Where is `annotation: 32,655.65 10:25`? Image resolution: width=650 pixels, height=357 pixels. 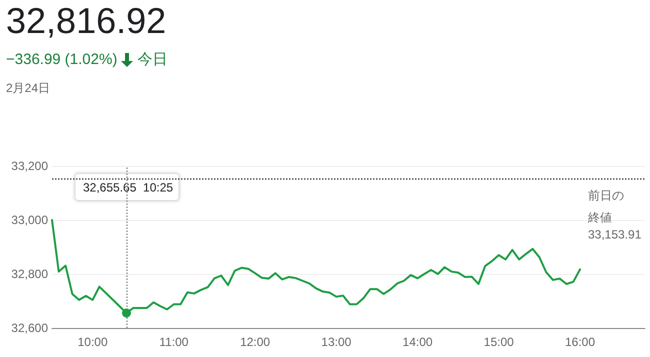
annotation: 32,655.65 10:25 is located at coordinates (128, 187).